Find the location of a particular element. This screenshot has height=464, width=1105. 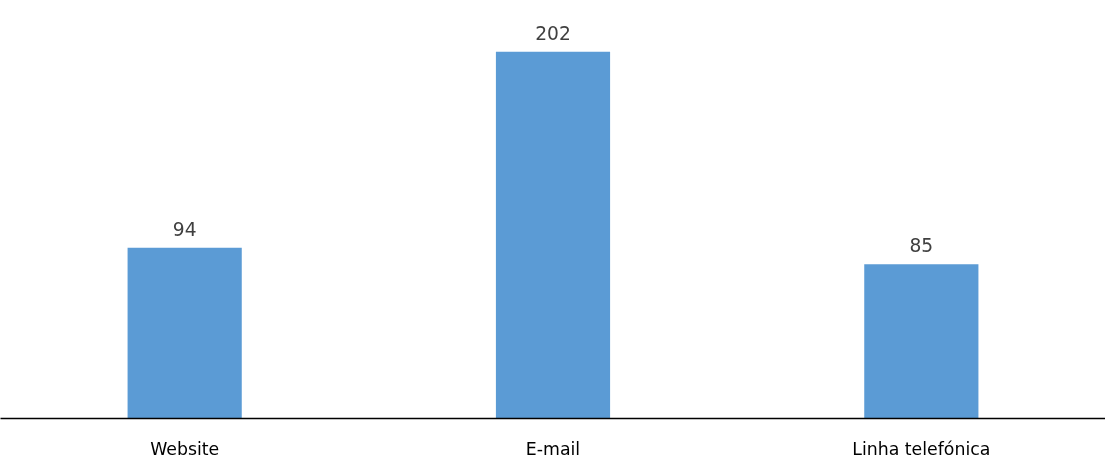

x-tick-label: E-mail is located at coordinates (553, 448).